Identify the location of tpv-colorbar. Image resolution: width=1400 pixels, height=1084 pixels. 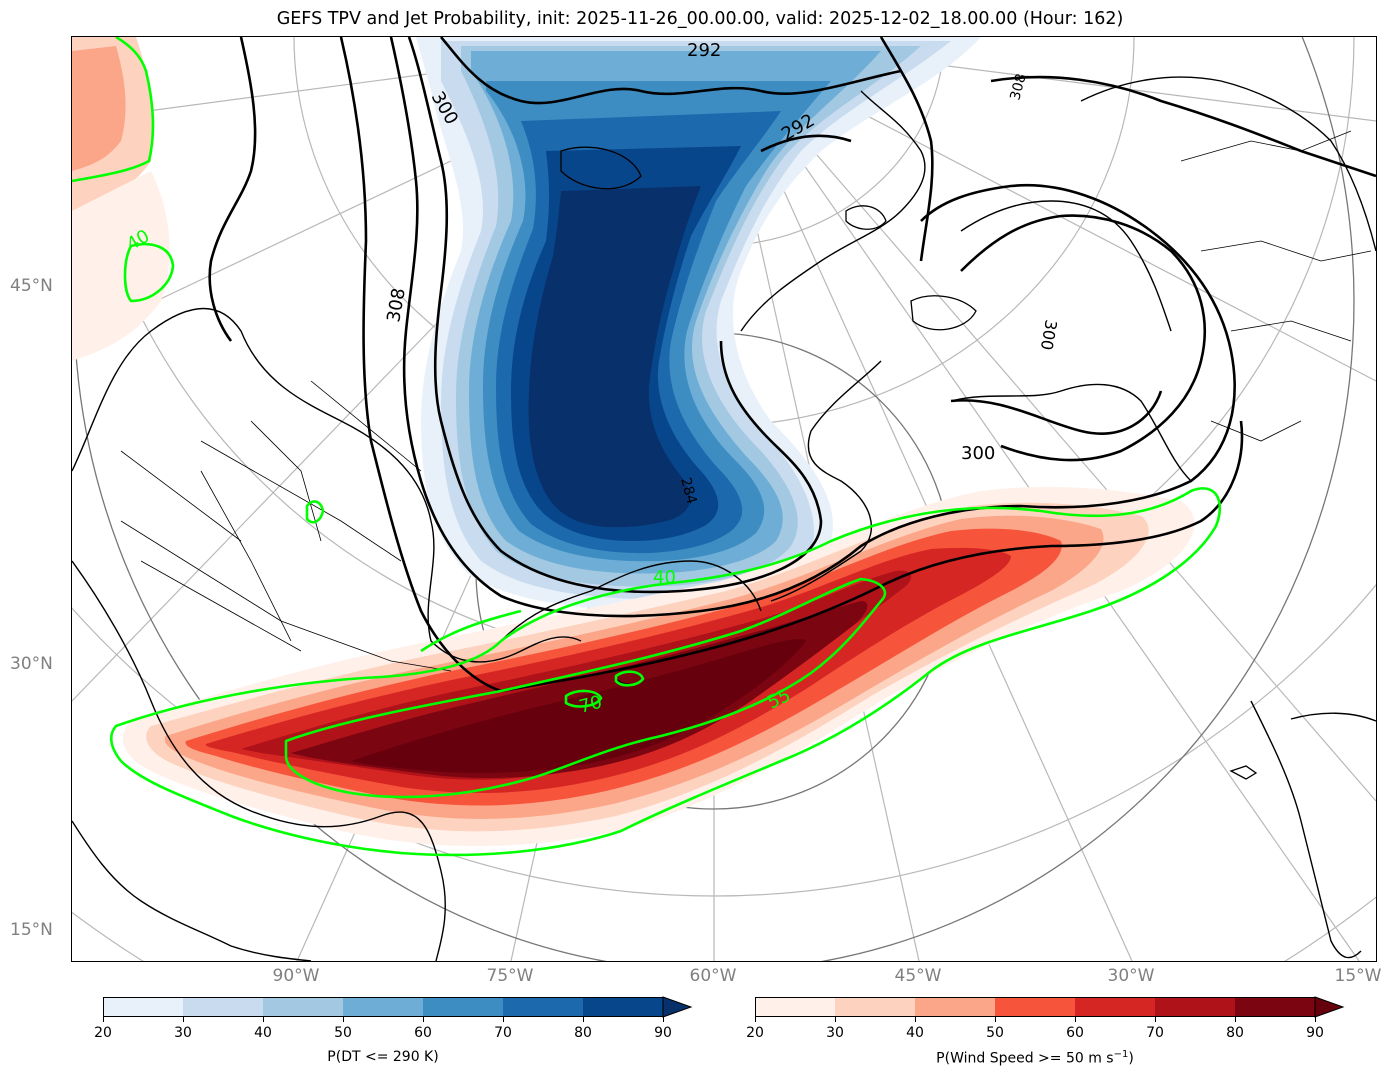
(398, 1007).